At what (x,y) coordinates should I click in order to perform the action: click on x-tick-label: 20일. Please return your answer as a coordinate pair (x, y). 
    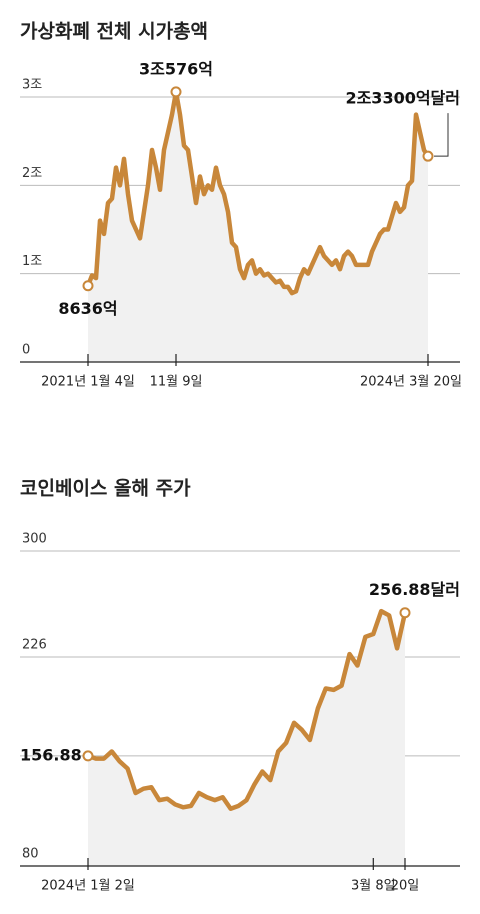
    Looking at the image, I should click on (405, 886).